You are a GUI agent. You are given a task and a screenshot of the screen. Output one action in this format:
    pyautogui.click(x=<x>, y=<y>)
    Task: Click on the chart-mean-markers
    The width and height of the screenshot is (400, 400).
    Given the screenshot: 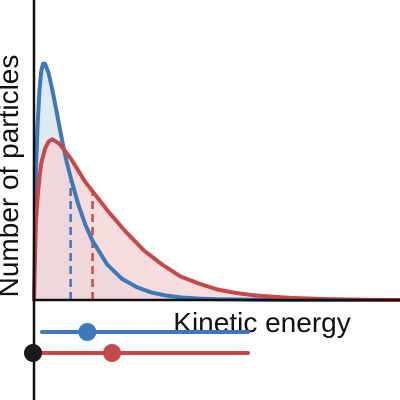 What is the action you would take?
    pyautogui.click(x=81, y=238)
    